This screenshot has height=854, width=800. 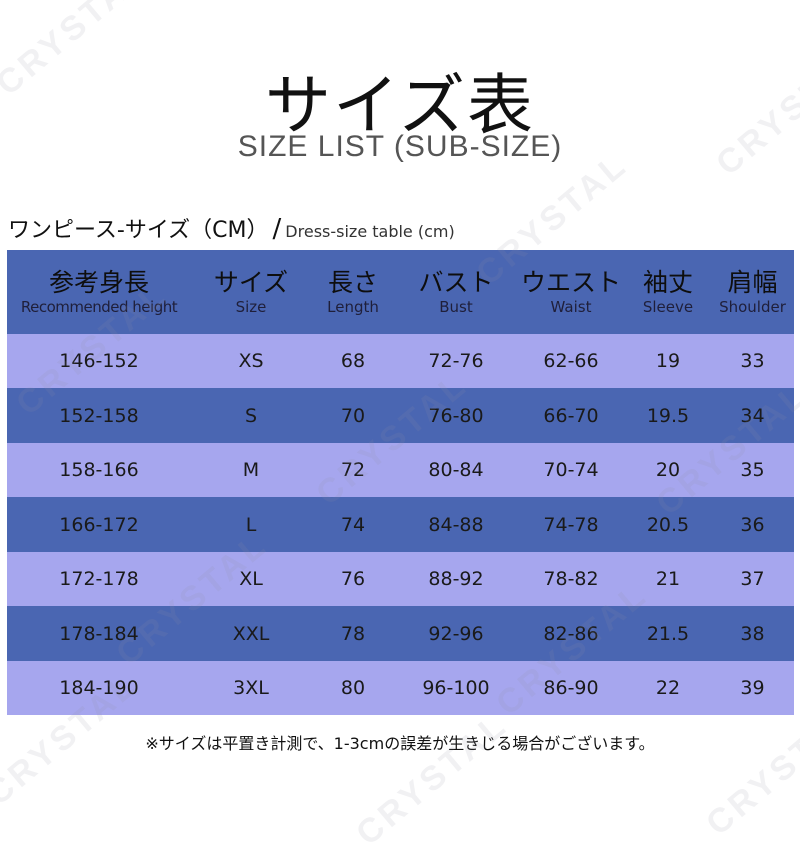 What do you see at coordinates (277, 229) in the screenshot?
I see `caption-slash: /` at bounding box center [277, 229].